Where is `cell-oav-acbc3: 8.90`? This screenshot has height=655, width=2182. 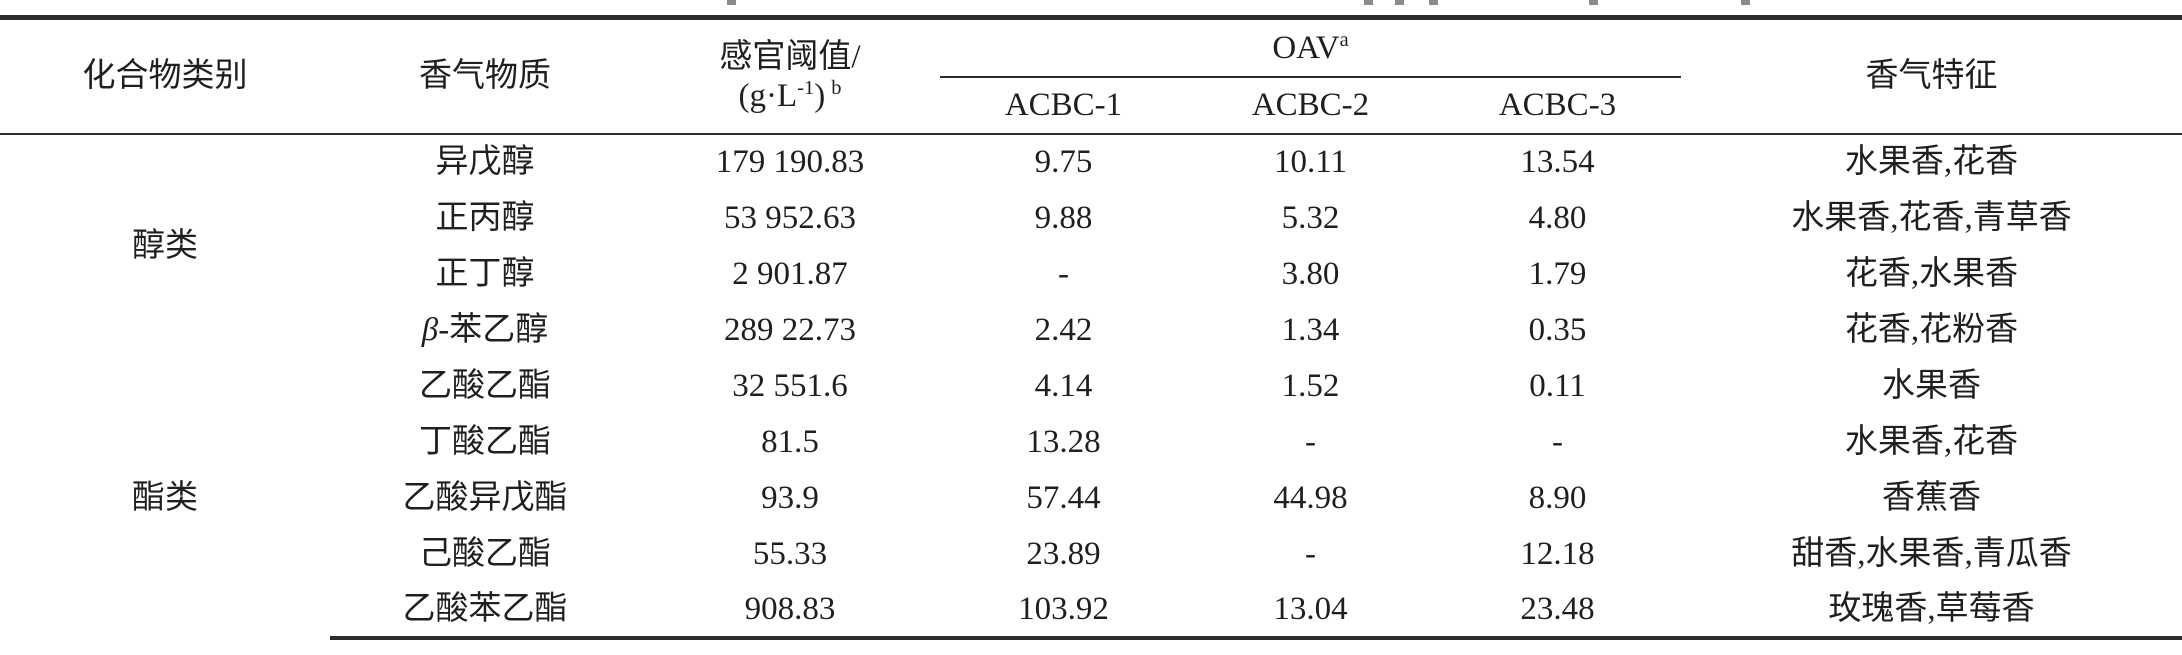
cell-oav-acbc3: 8.90 is located at coordinates (1557, 497).